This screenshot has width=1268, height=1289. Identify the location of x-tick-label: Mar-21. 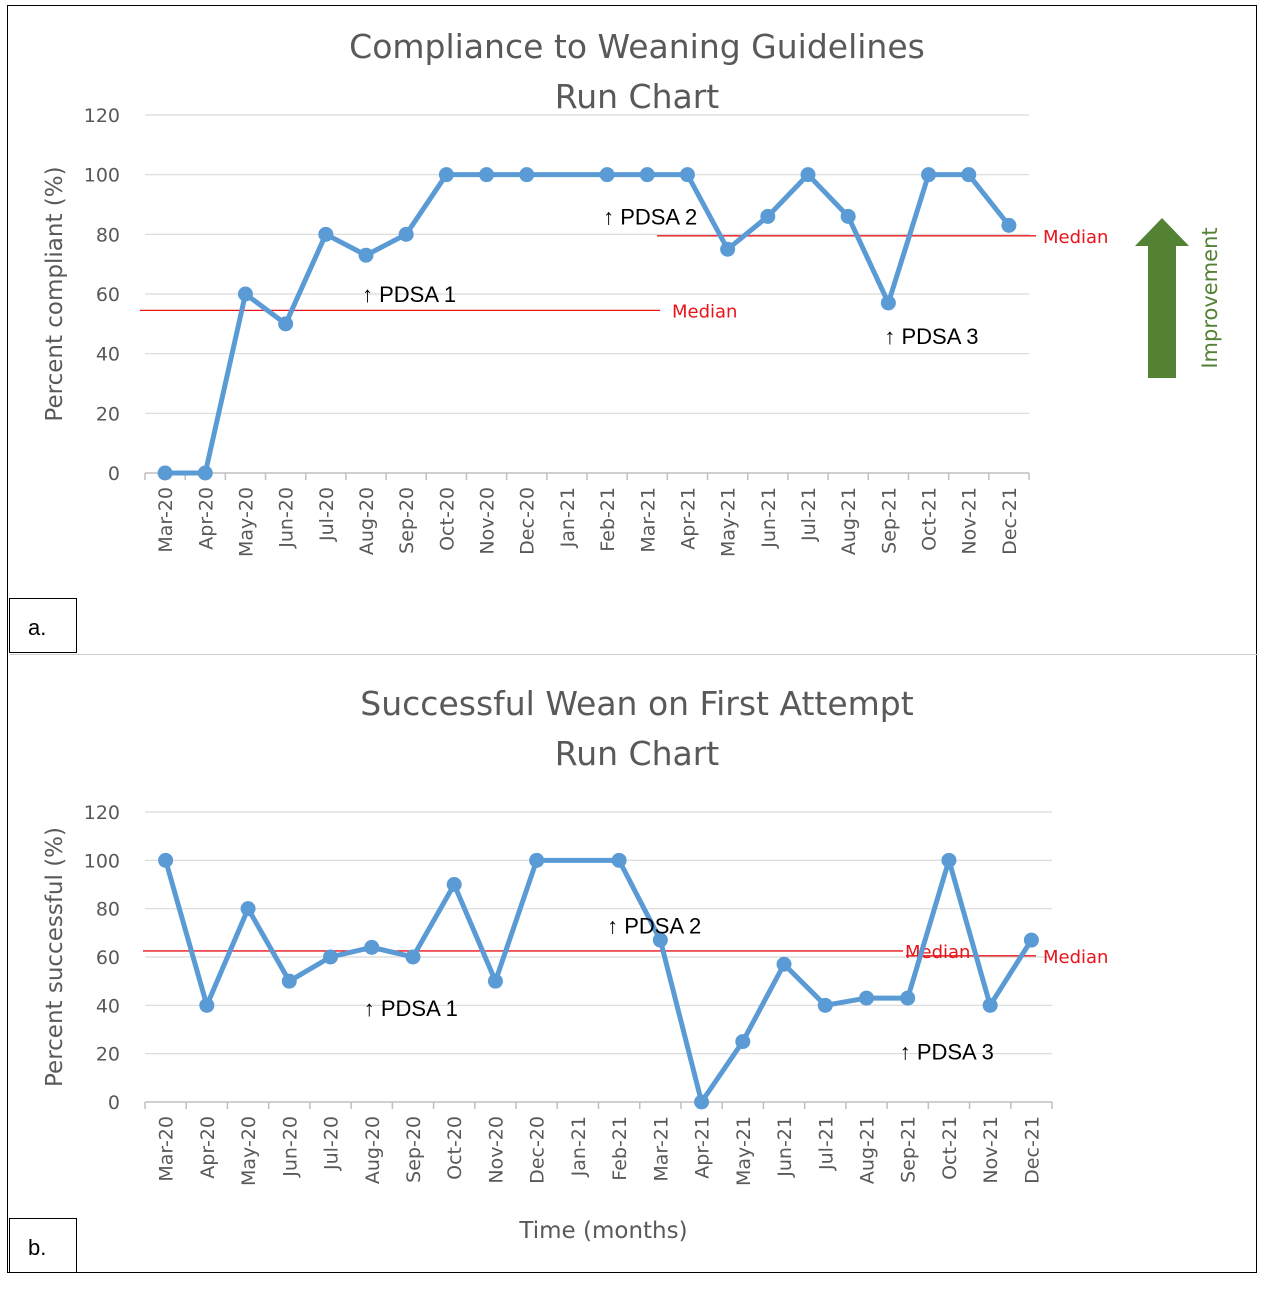
(648, 520).